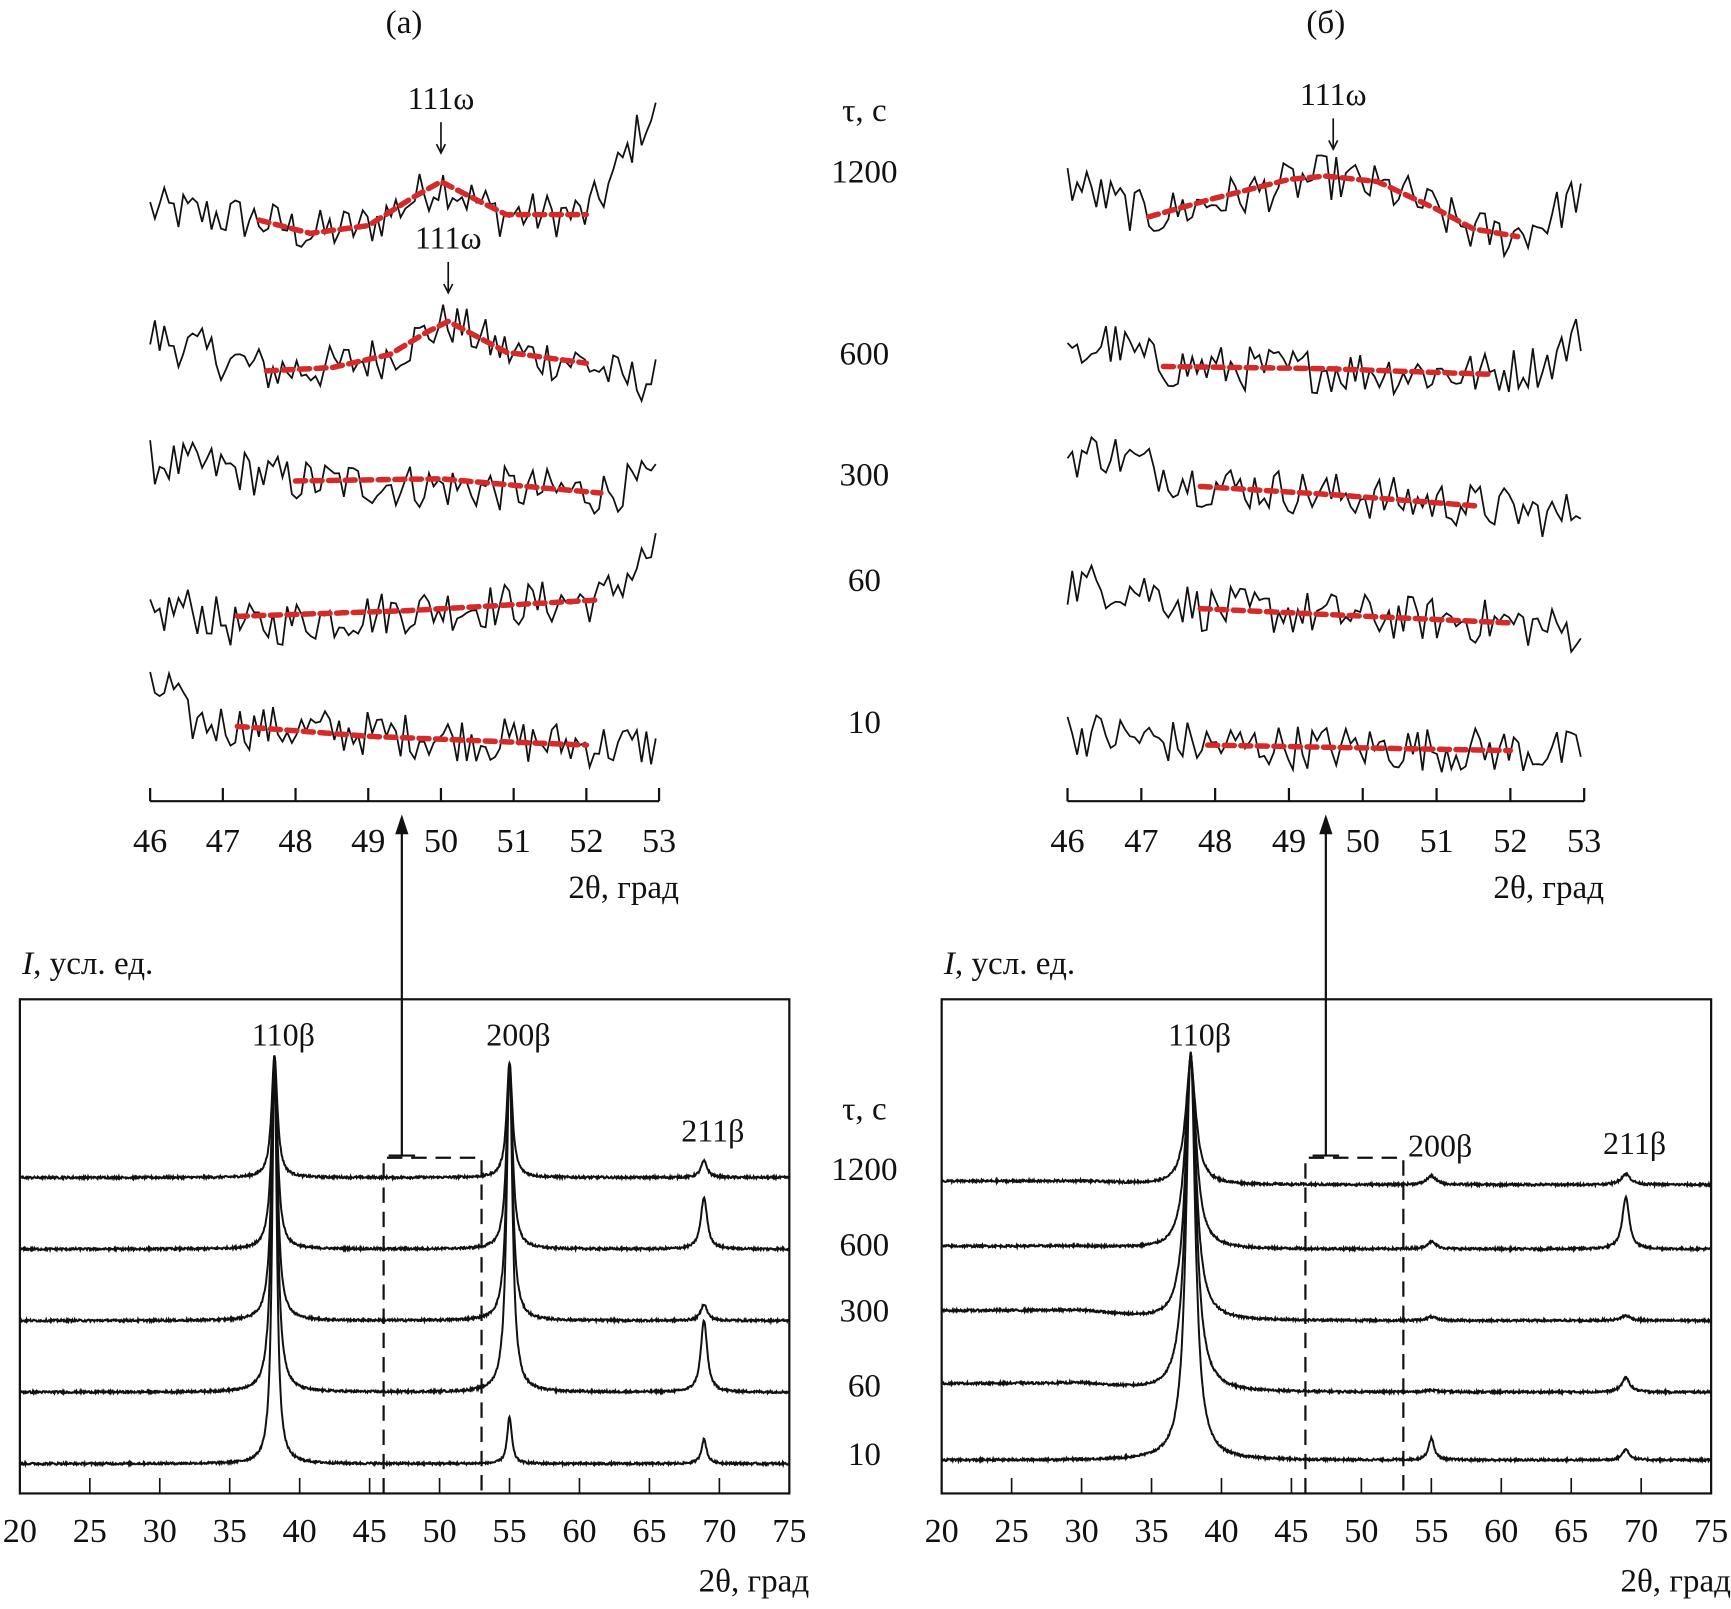 The height and width of the screenshot is (1609, 1731). What do you see at coordinates (864, 173) in the screenshot?
I see `tau-1200-top: 1200` at bounding box center [864, 173].